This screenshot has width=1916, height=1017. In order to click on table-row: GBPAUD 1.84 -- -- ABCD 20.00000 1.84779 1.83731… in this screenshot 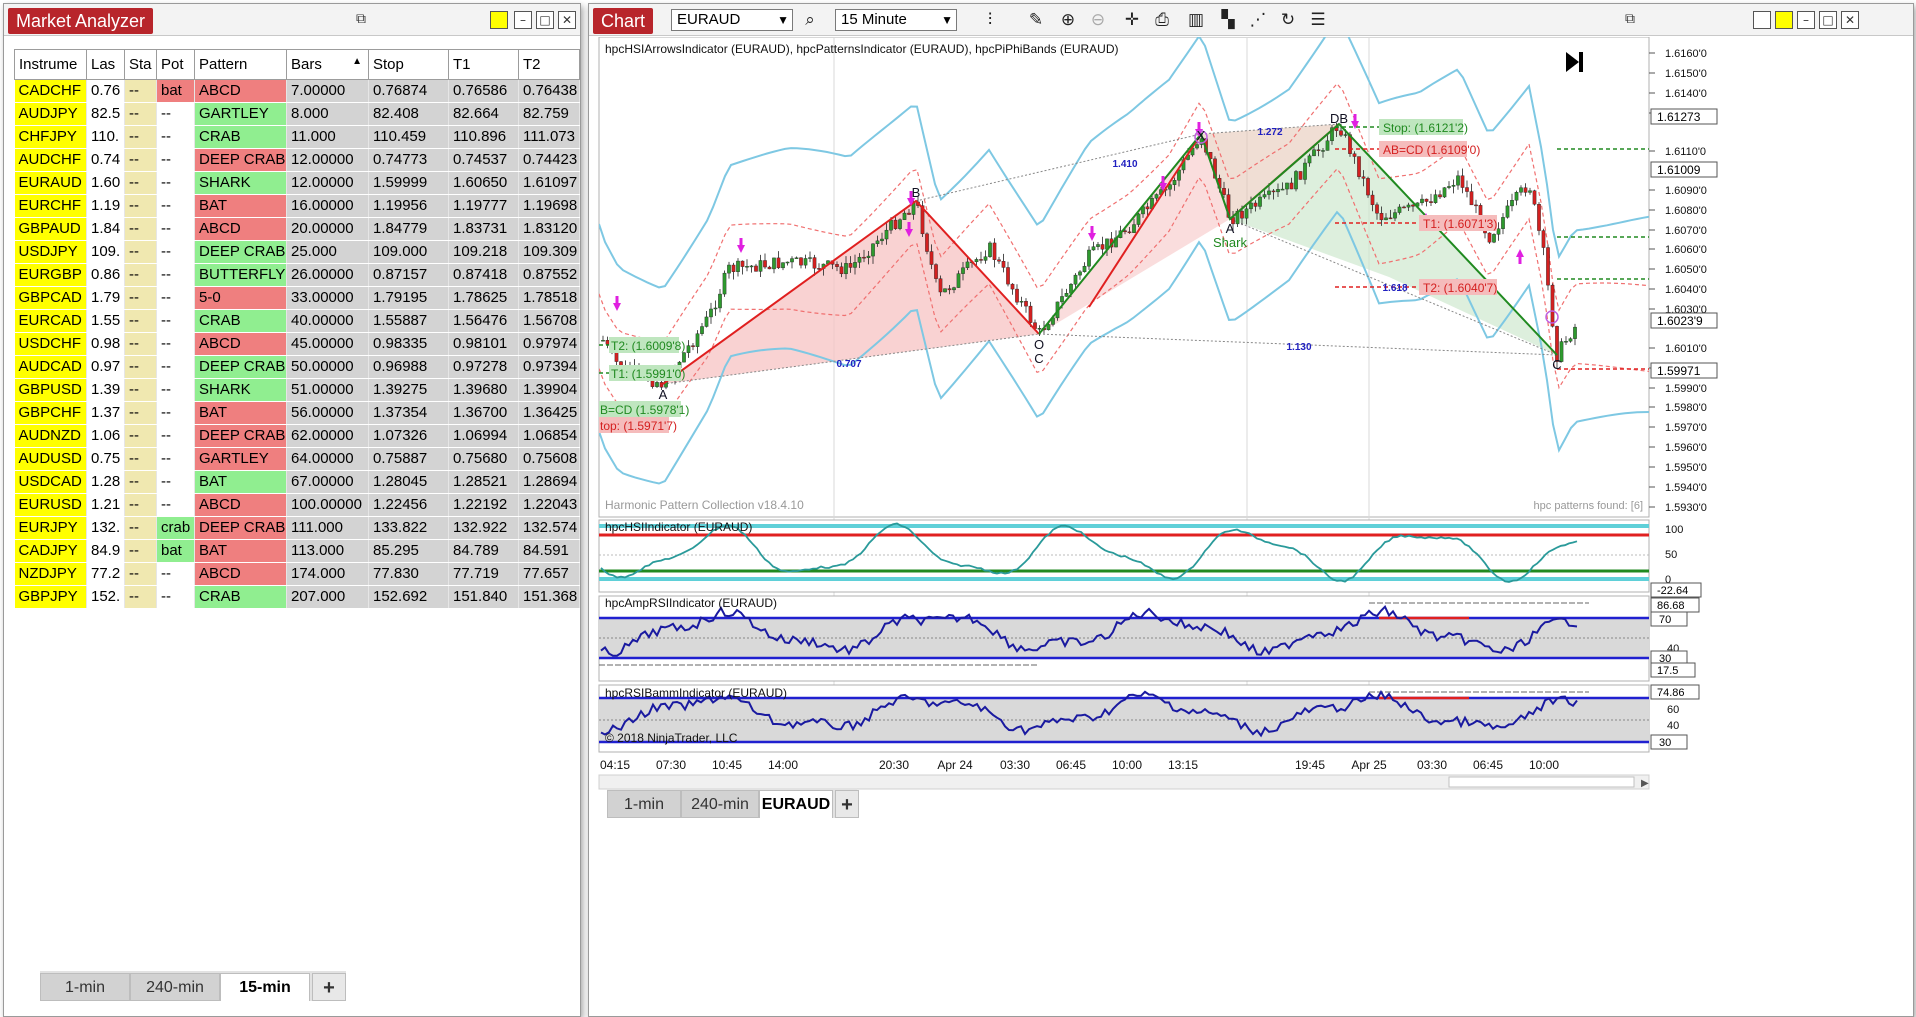, I will do `click(297, 229)`.